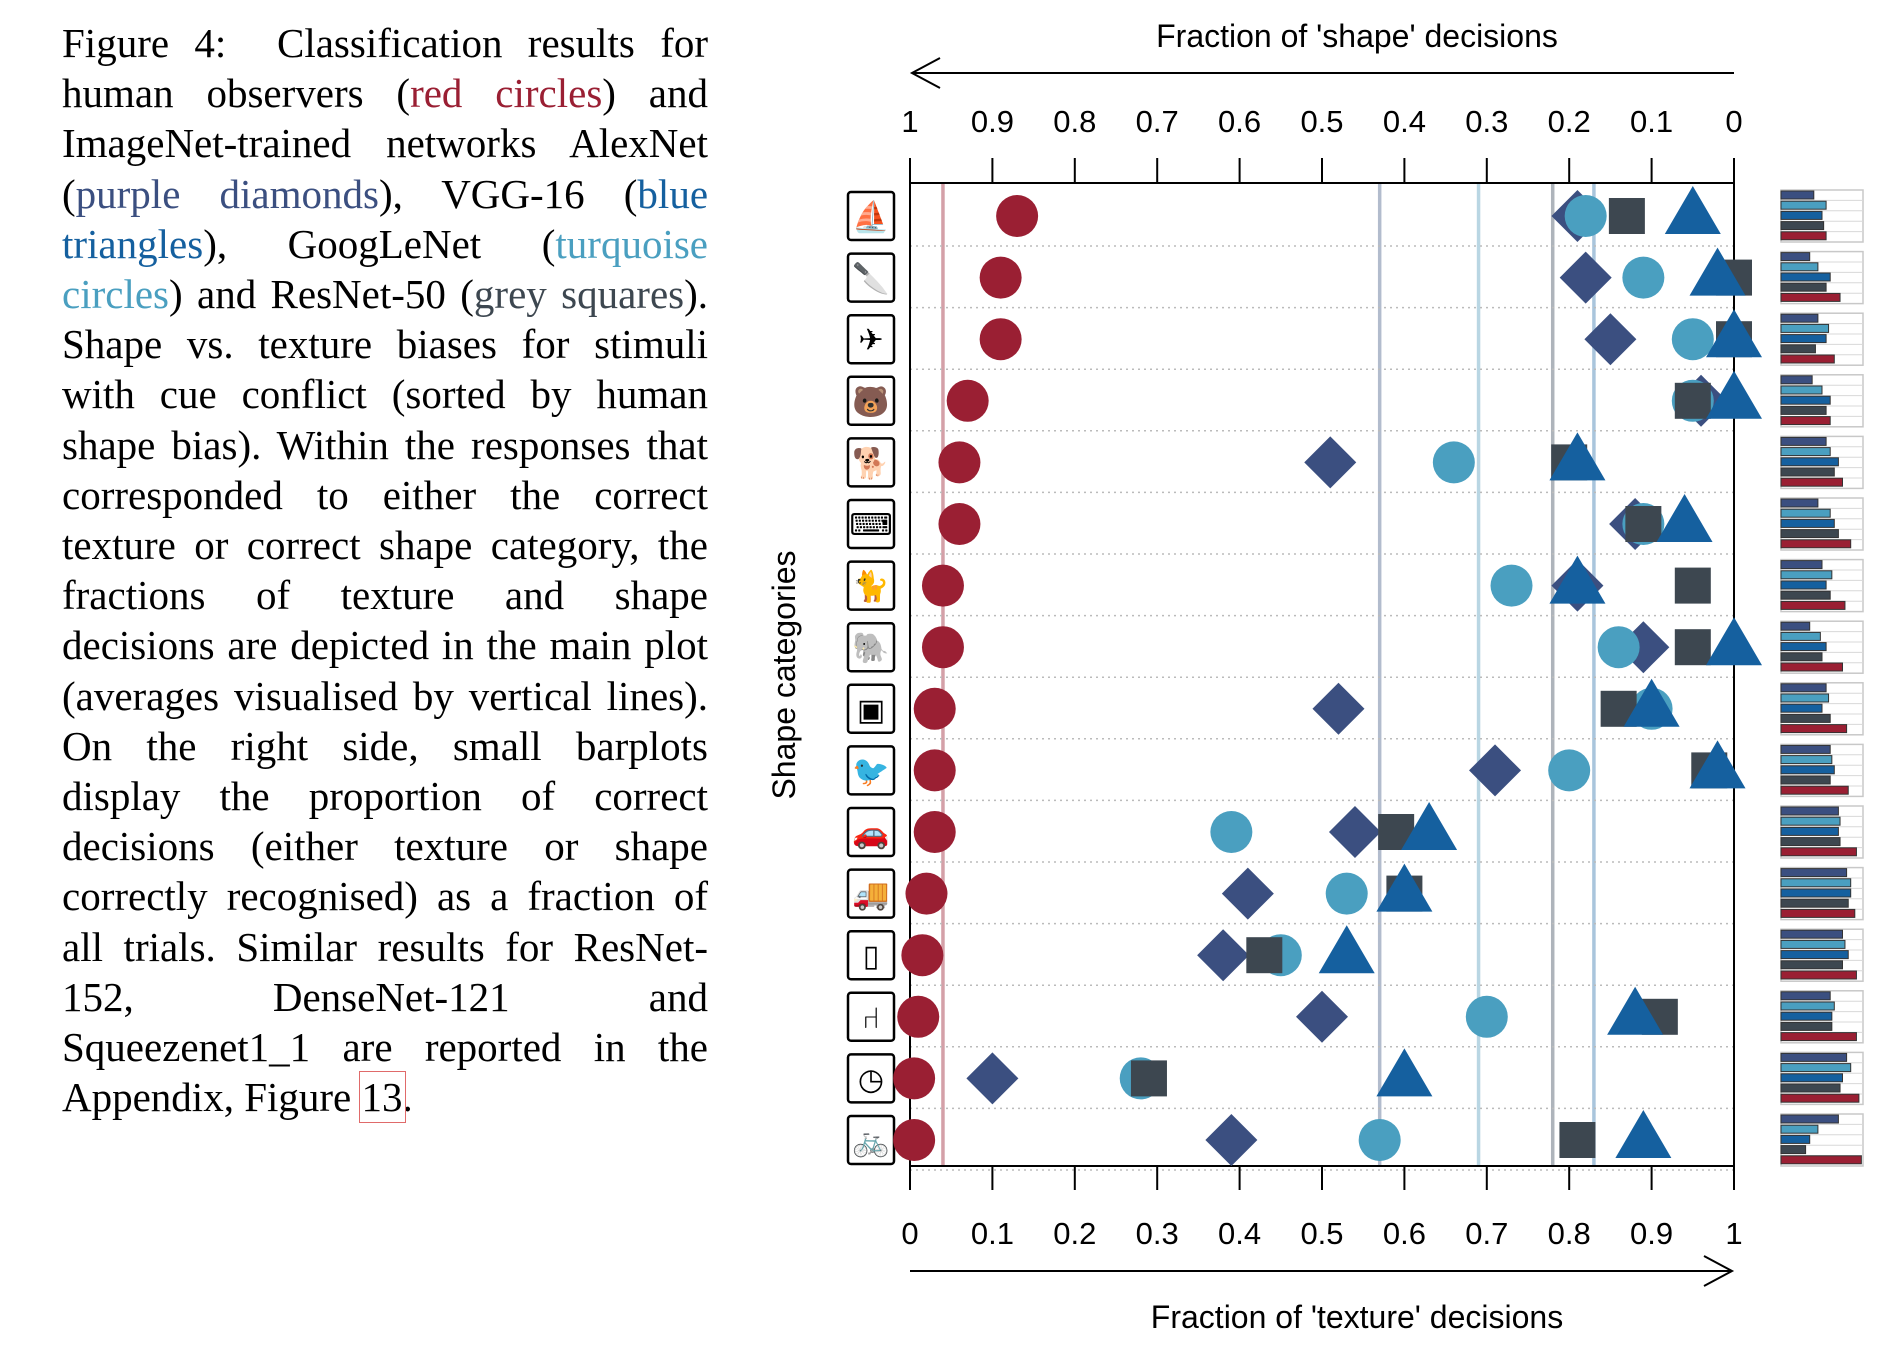 The height and width of the screenshot is (1356, 1890). What do you see at coordinates (871, 462) in the screenshot?
I see `dog-icon: 🐕` at bounding box center [871, 462].